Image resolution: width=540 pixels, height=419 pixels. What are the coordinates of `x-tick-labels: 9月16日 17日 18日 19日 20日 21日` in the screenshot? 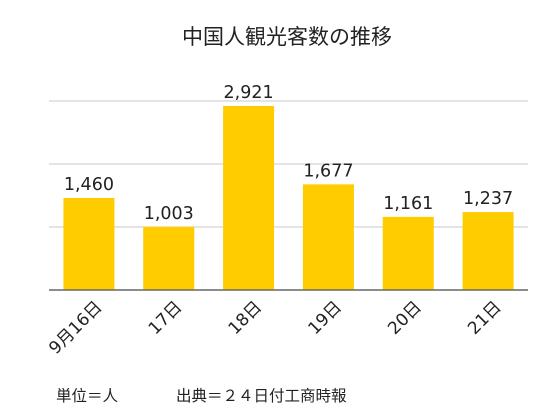 It's located at (275, 327).